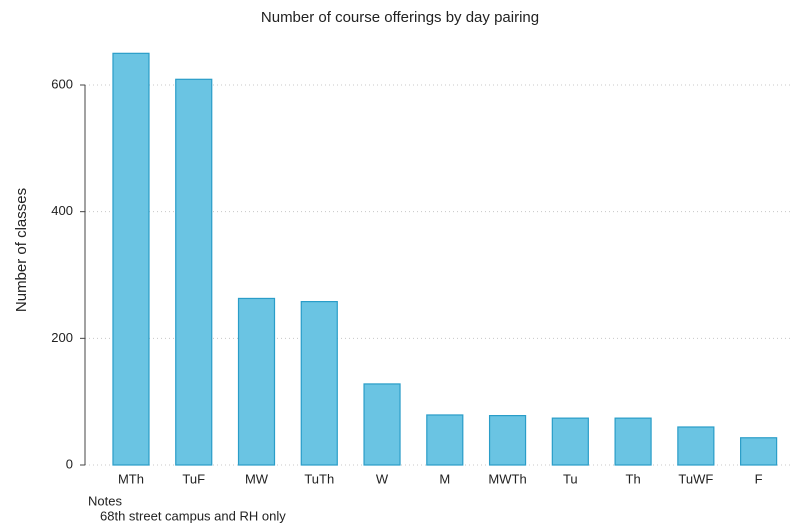  Describe the element at coordinates (507, 478) in the screenshot. I see `x-tick-label: MWTh` at that location.